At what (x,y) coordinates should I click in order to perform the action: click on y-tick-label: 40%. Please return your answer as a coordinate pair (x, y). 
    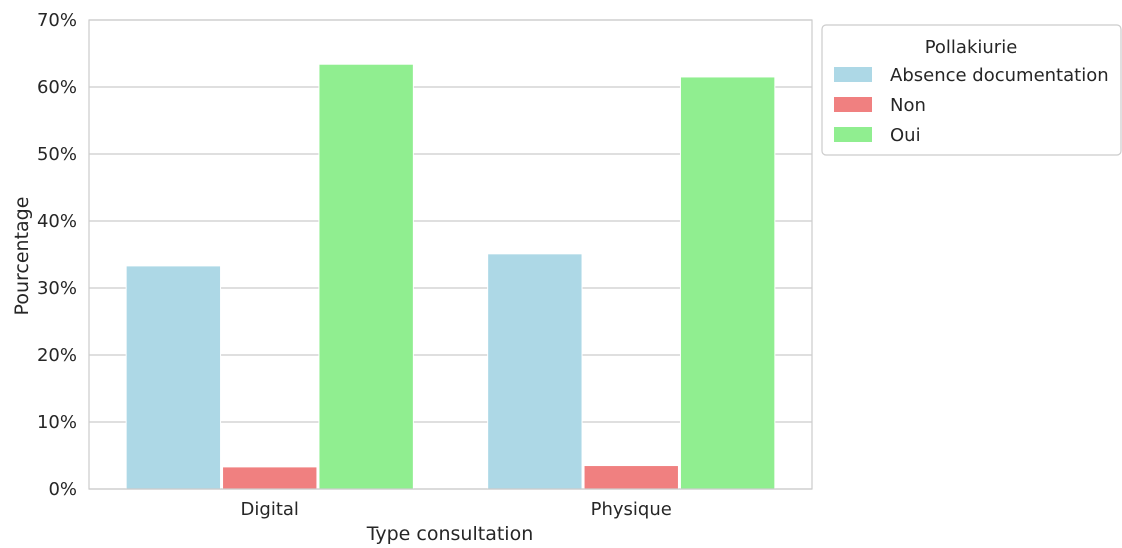
    Looking at the image, I should click on (57, 221).